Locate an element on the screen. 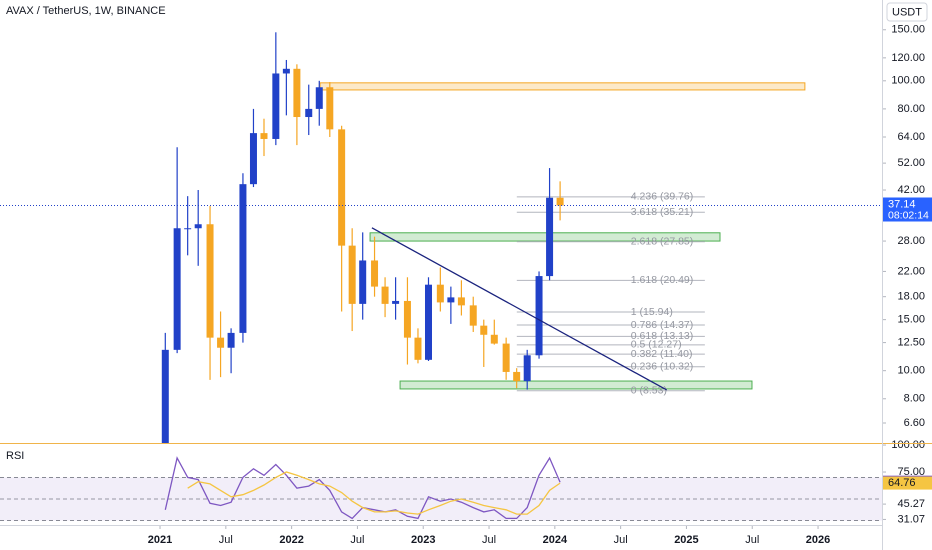 The width and height of the screenshot is (932, 550). currency-box is located at coordinates (907, 12).